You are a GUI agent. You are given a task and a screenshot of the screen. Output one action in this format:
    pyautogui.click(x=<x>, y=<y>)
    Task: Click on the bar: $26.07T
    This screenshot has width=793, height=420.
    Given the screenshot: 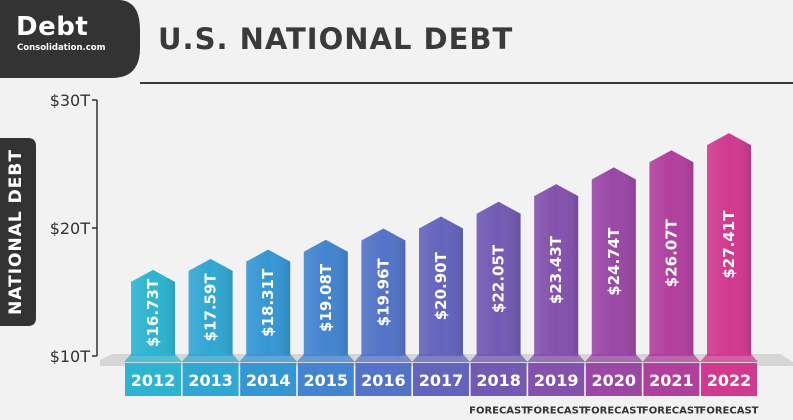 What is the action you would take?
    pyautogui.click(x=671, y=256)
    